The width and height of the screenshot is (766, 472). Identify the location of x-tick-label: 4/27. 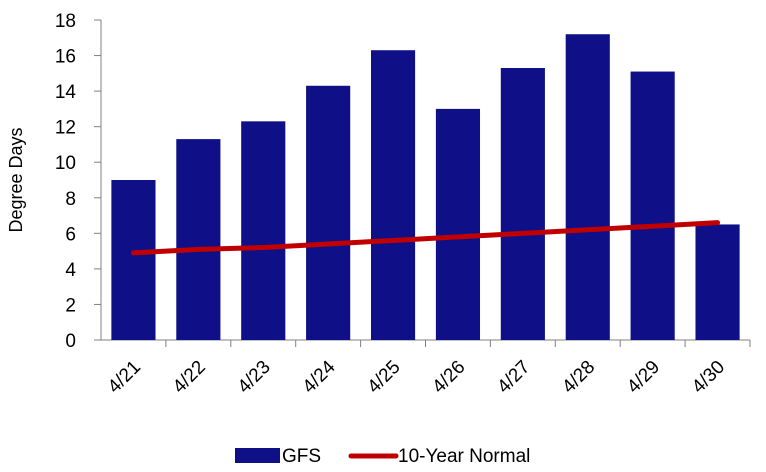
(513, 377).